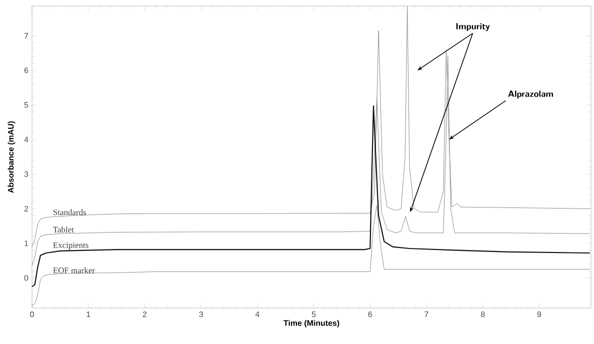 The width and height of the screenshot is (594, 344). What do you see at coordinates (74, 270) in the screenshot?
I see `series-label: EOF marker` at bounding box center [74, 270].